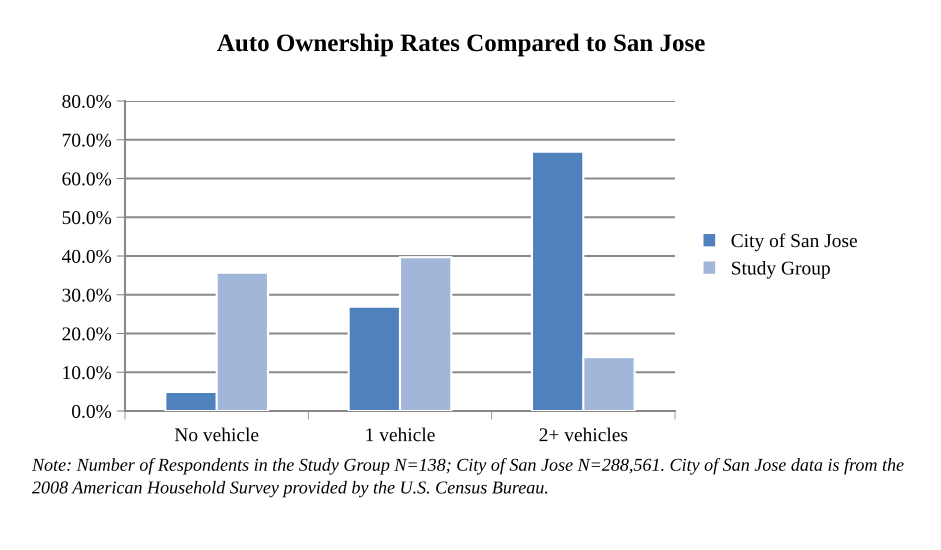  What do you see at coordinates (216, 435) in the screenshot?
I see `x-tick-label: No vehicle` at bounding box center [216, 435].